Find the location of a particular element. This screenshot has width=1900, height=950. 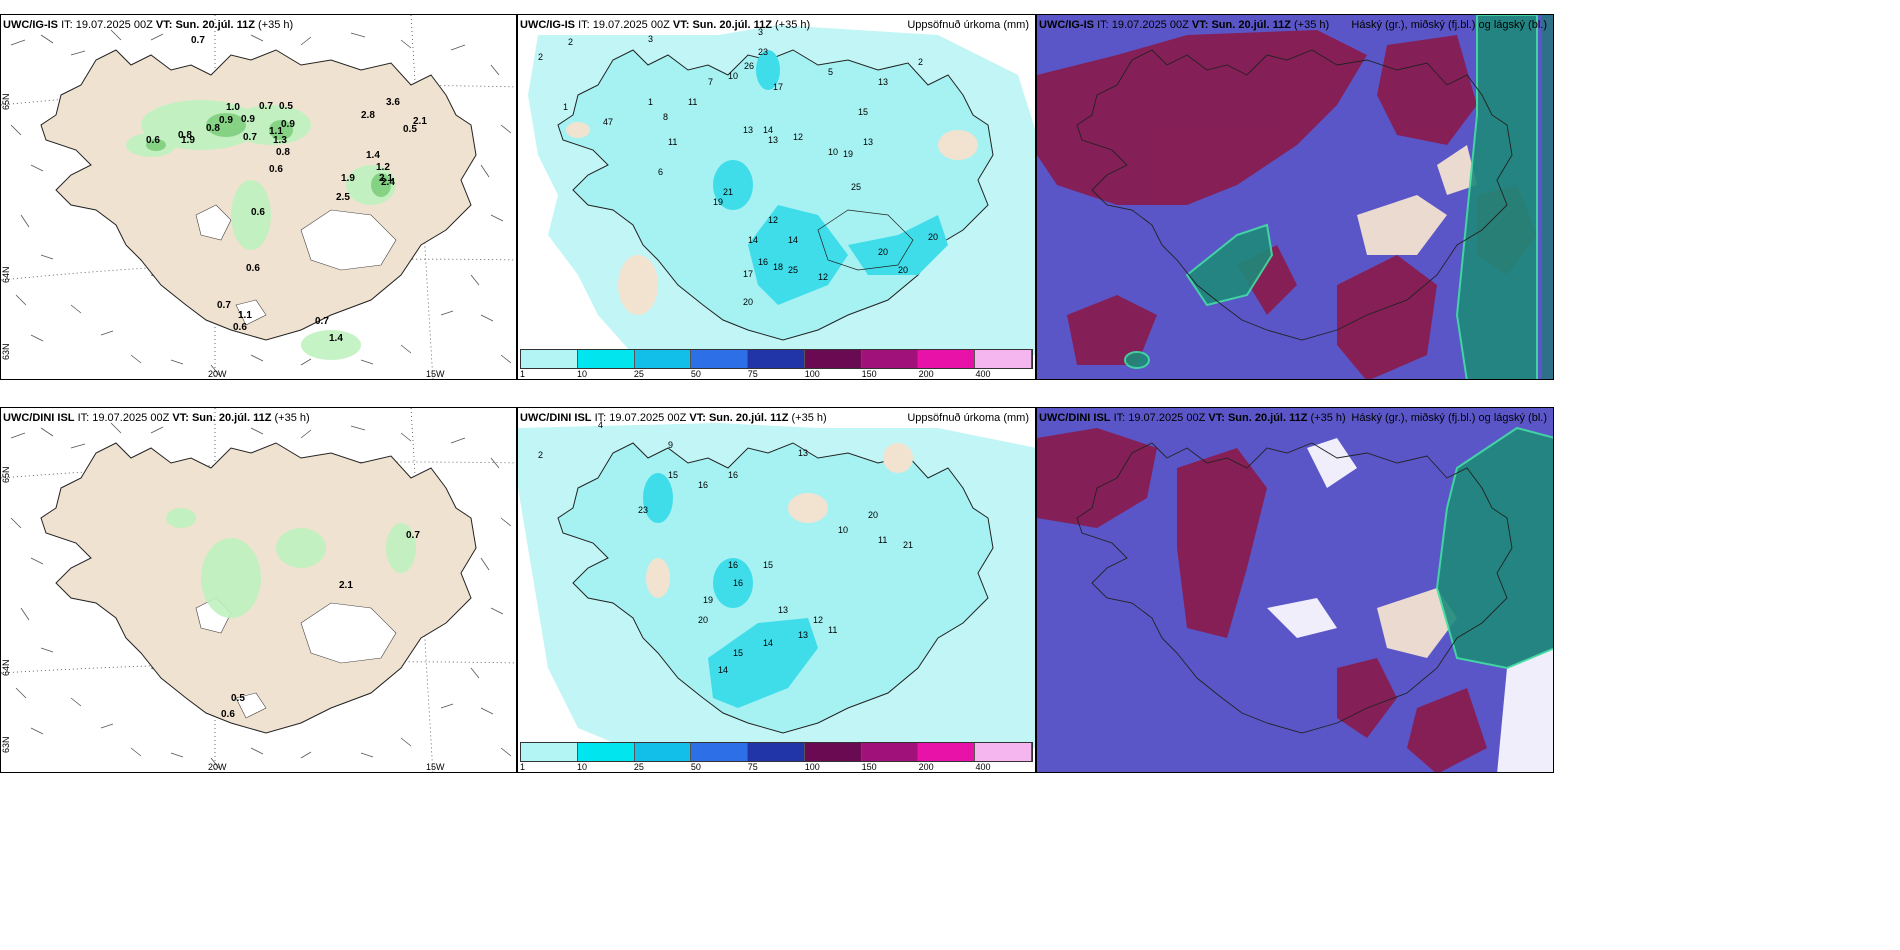

iceland-outline is located at coordinates (1294, 588).